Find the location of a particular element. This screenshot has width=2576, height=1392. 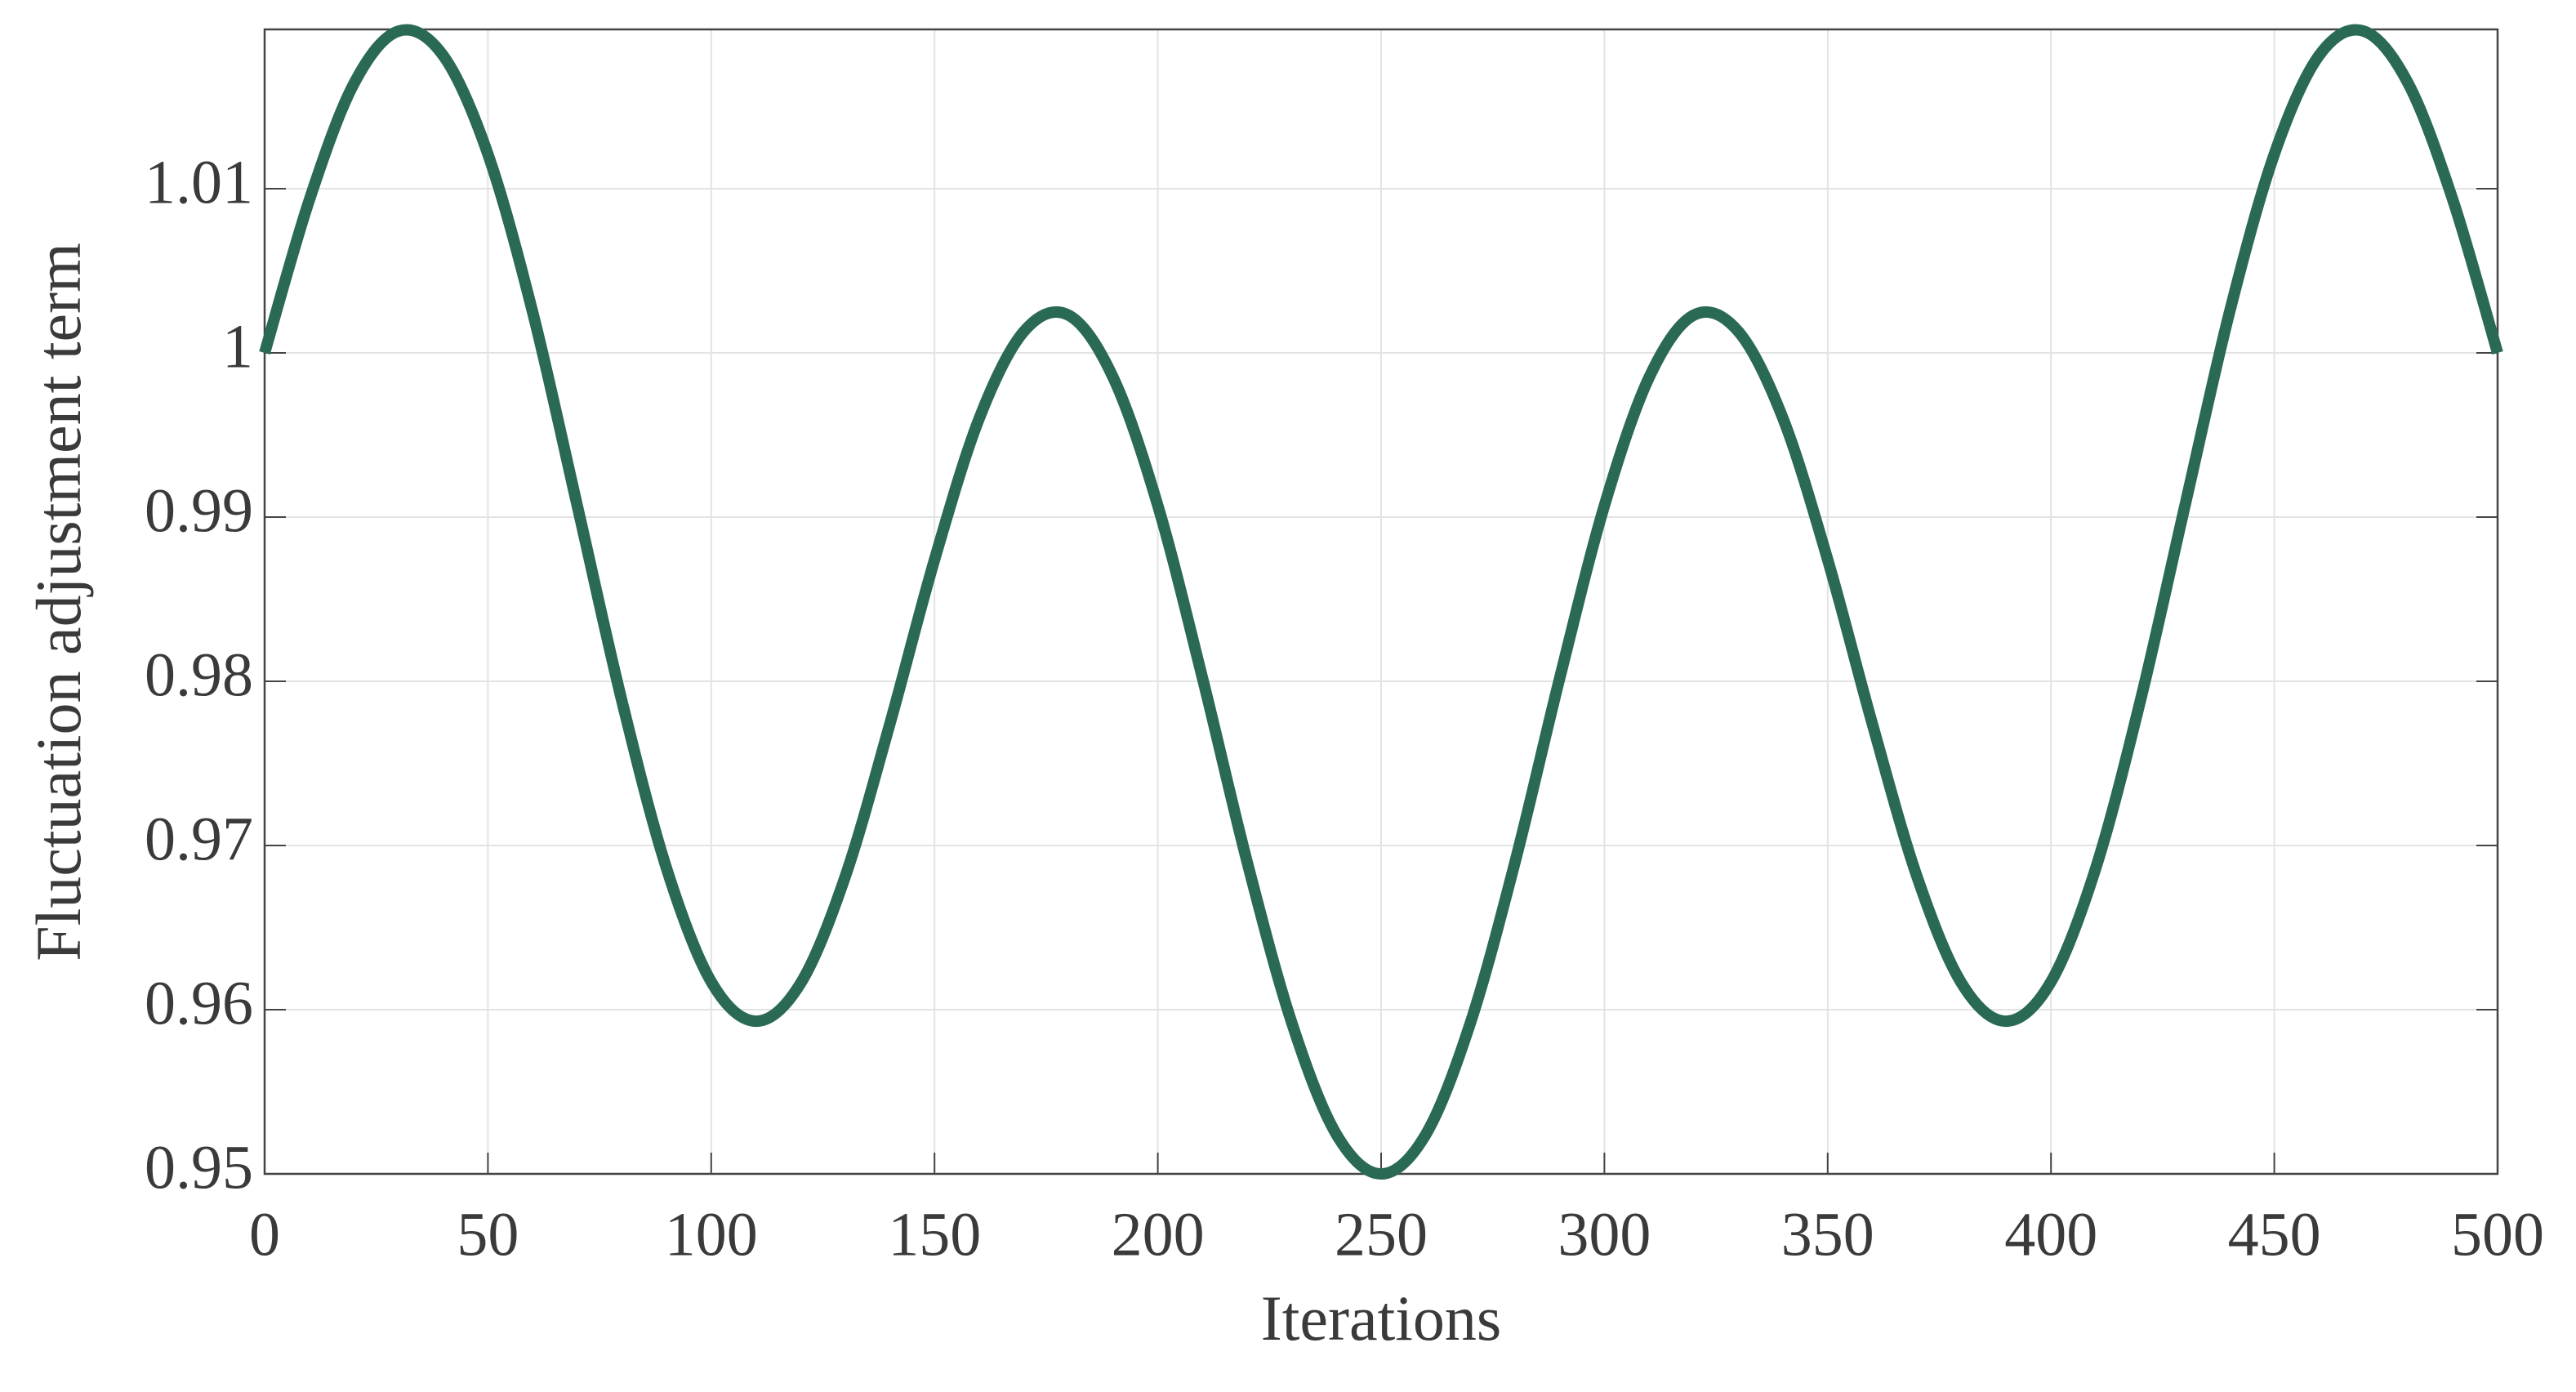

x-tick-label: 300 is located at coordinates (1604, 1234).